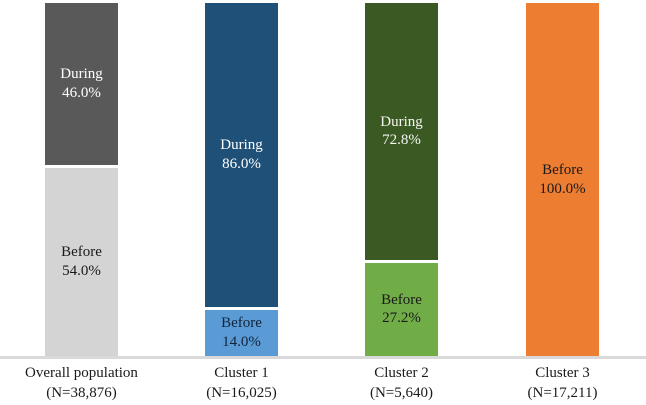 This screenshot has height=405, width=646. What do you see at coordinates (401, 373) in the screenshot?
I see `category-name: Cluster 2` at bounding box center [401, 373].